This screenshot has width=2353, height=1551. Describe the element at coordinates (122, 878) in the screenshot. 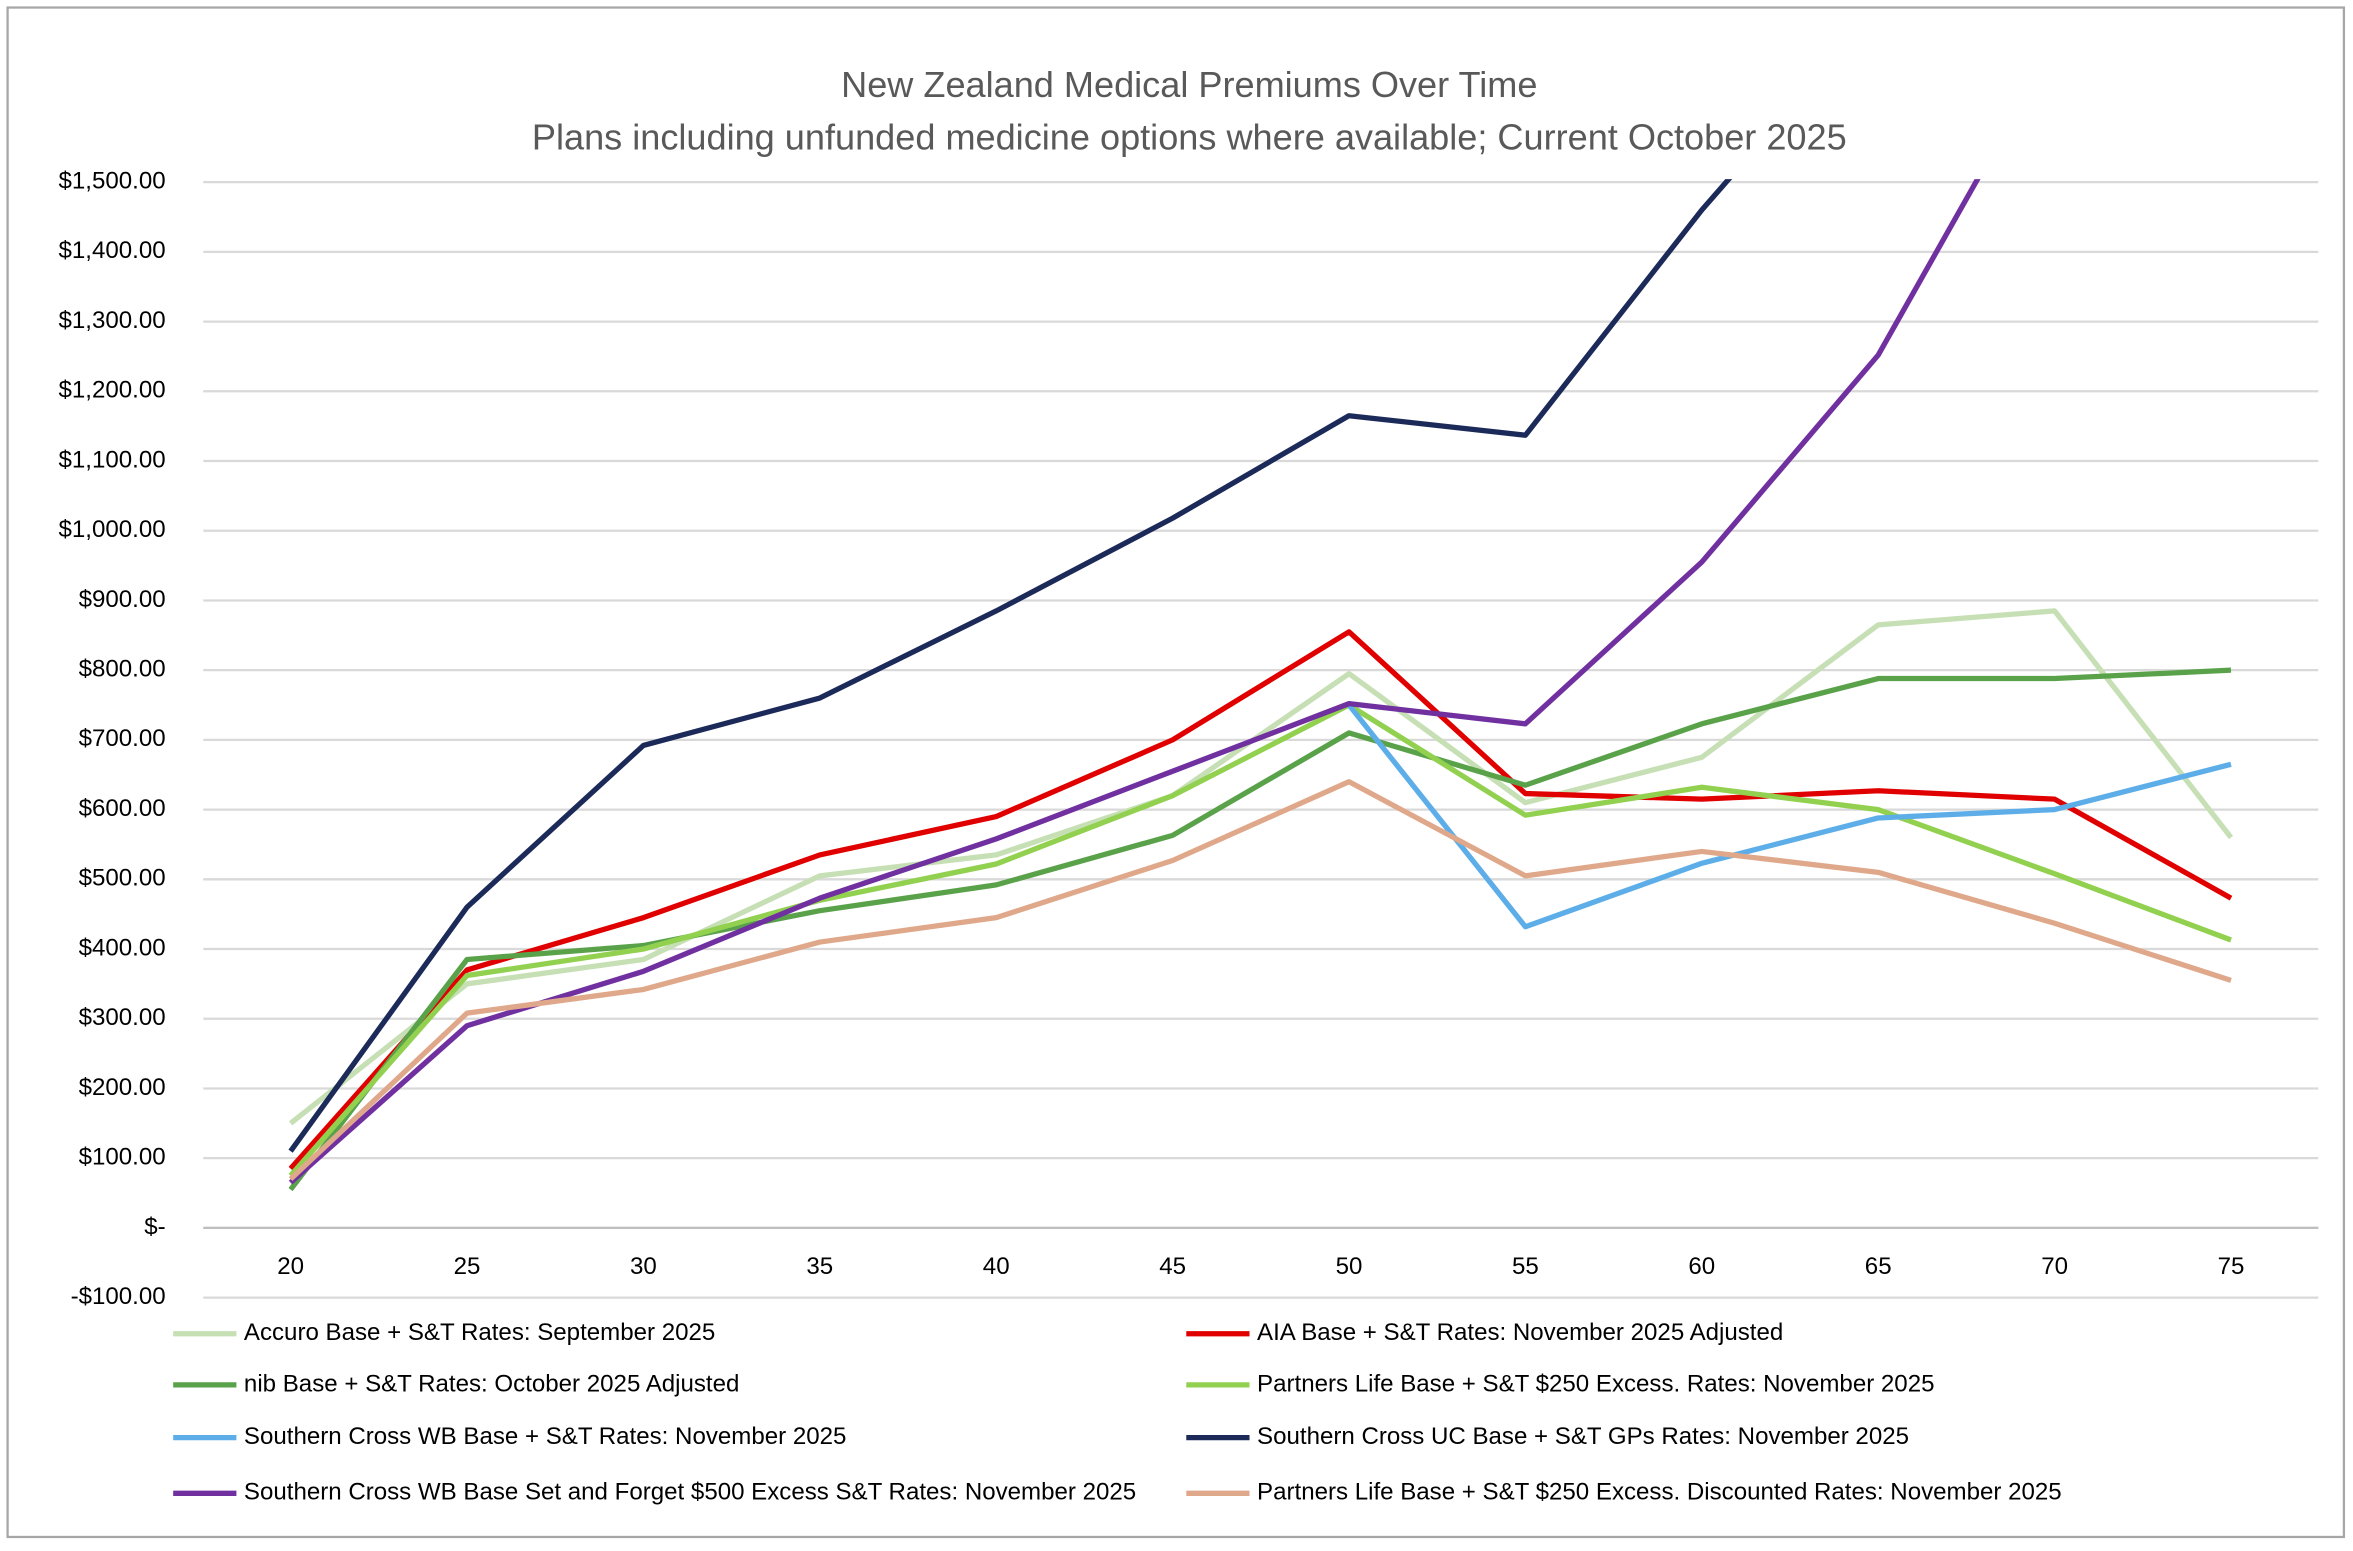

I see `y-tick-label: $500.00` at that location.